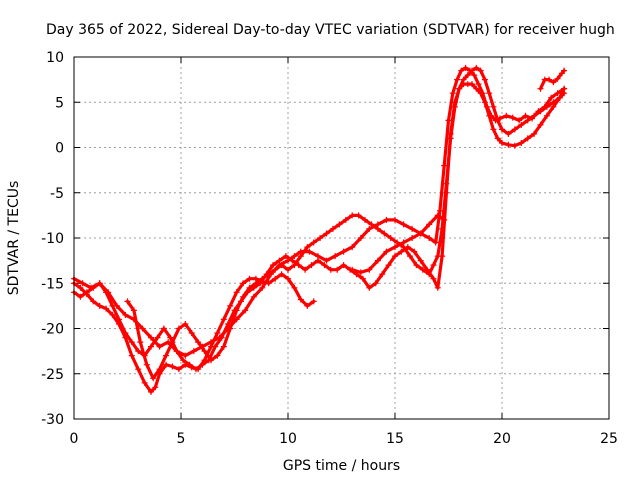 The width and height of the screenshot is (640, 480). What do you see at coordinates (609, 439) in the screenshot?
I see `x-tick-label: 25` at bounding box center [609, 439].